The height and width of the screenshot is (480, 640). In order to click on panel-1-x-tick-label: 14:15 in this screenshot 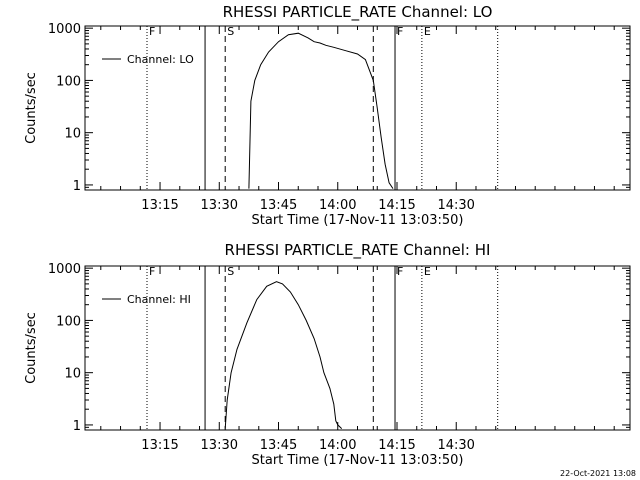, I will do `click(396, 205)`.